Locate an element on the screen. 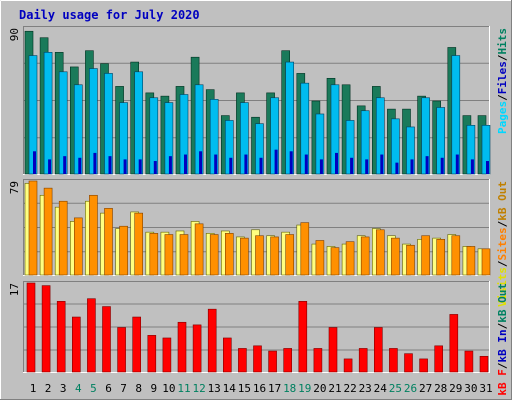 This screenshot has height=400, width=512. panel-1-ymax-label: 90 is located at coordinates (14, 34).